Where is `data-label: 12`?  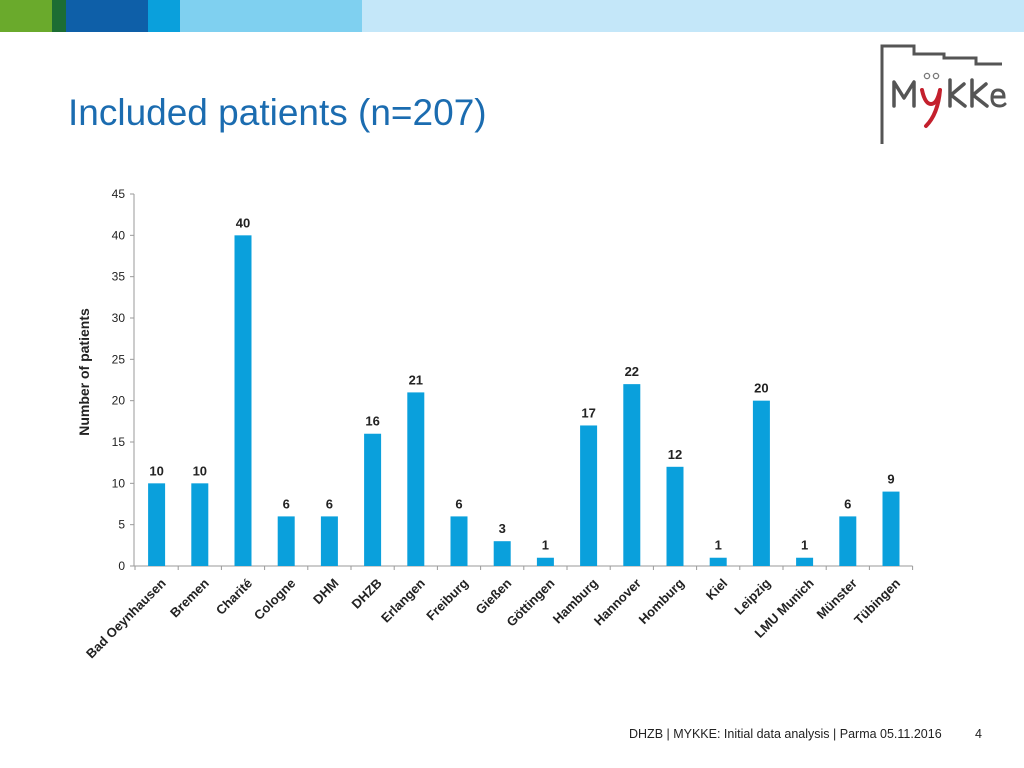
data-label: 12 is located at coordinates (675, 454).